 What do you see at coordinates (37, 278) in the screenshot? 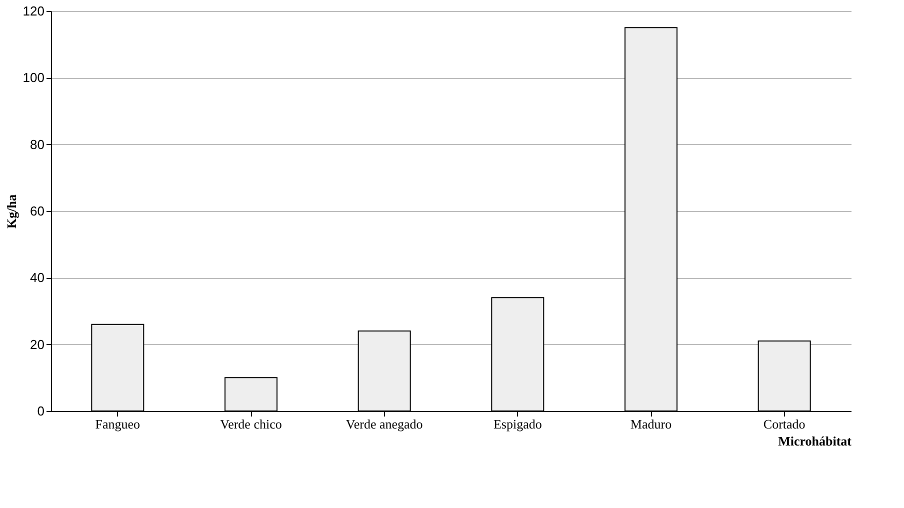
I see `y-tick-label: 40` at bounding box center [37, 278].